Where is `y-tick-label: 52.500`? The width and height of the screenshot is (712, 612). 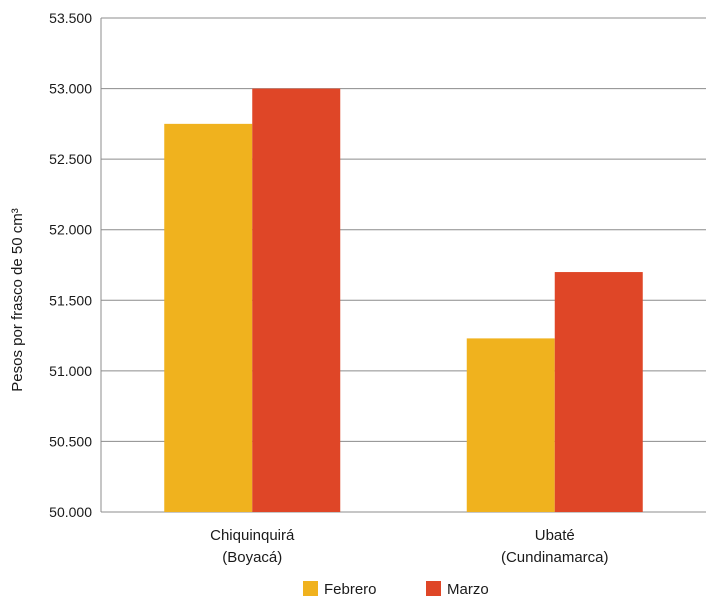 y-tick-label: 52.500 is located at coordinates (70, 159).